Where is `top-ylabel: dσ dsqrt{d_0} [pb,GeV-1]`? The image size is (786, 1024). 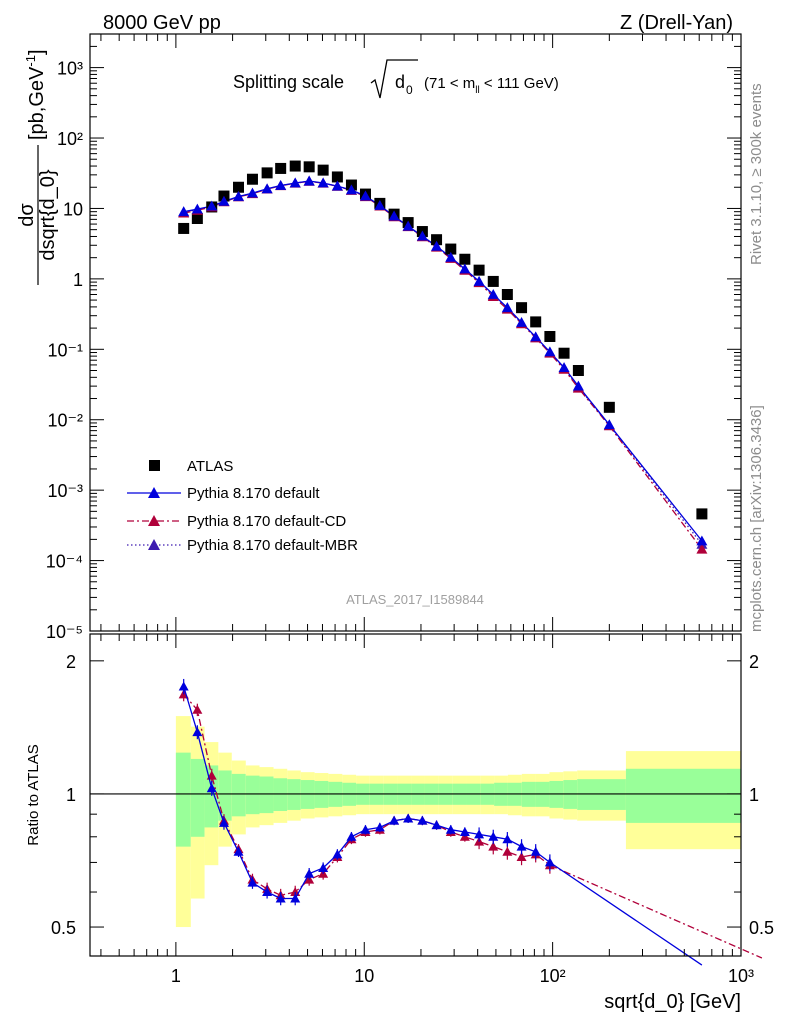 top-ylabel: dσ dsqrt{d_0} [pb,GeV-1] is located at coordinates (37, 167).